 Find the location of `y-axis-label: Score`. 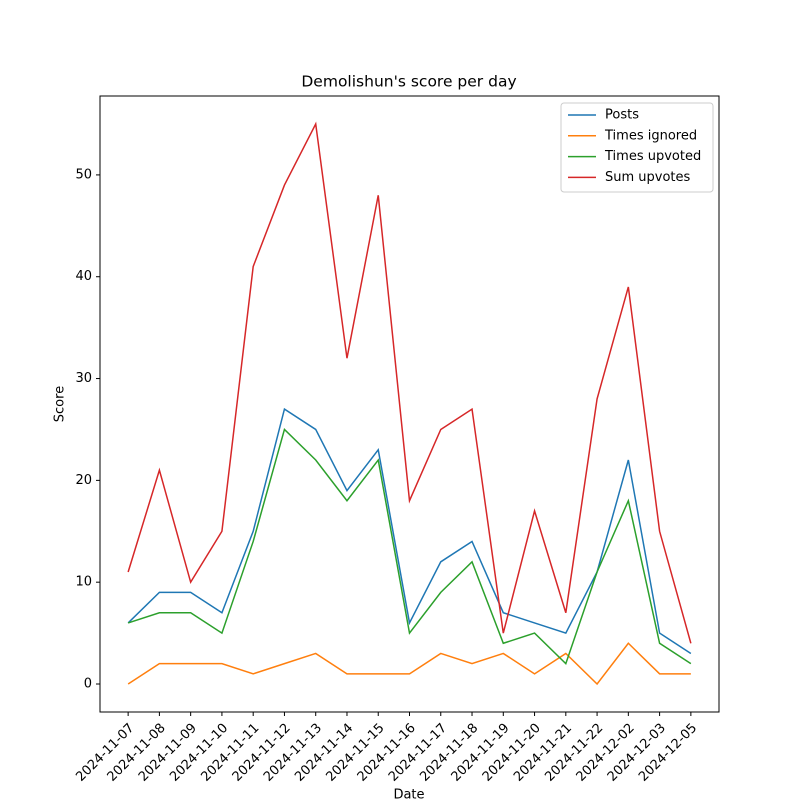

y-axis-label: Score is located at coordinates (60, 404).